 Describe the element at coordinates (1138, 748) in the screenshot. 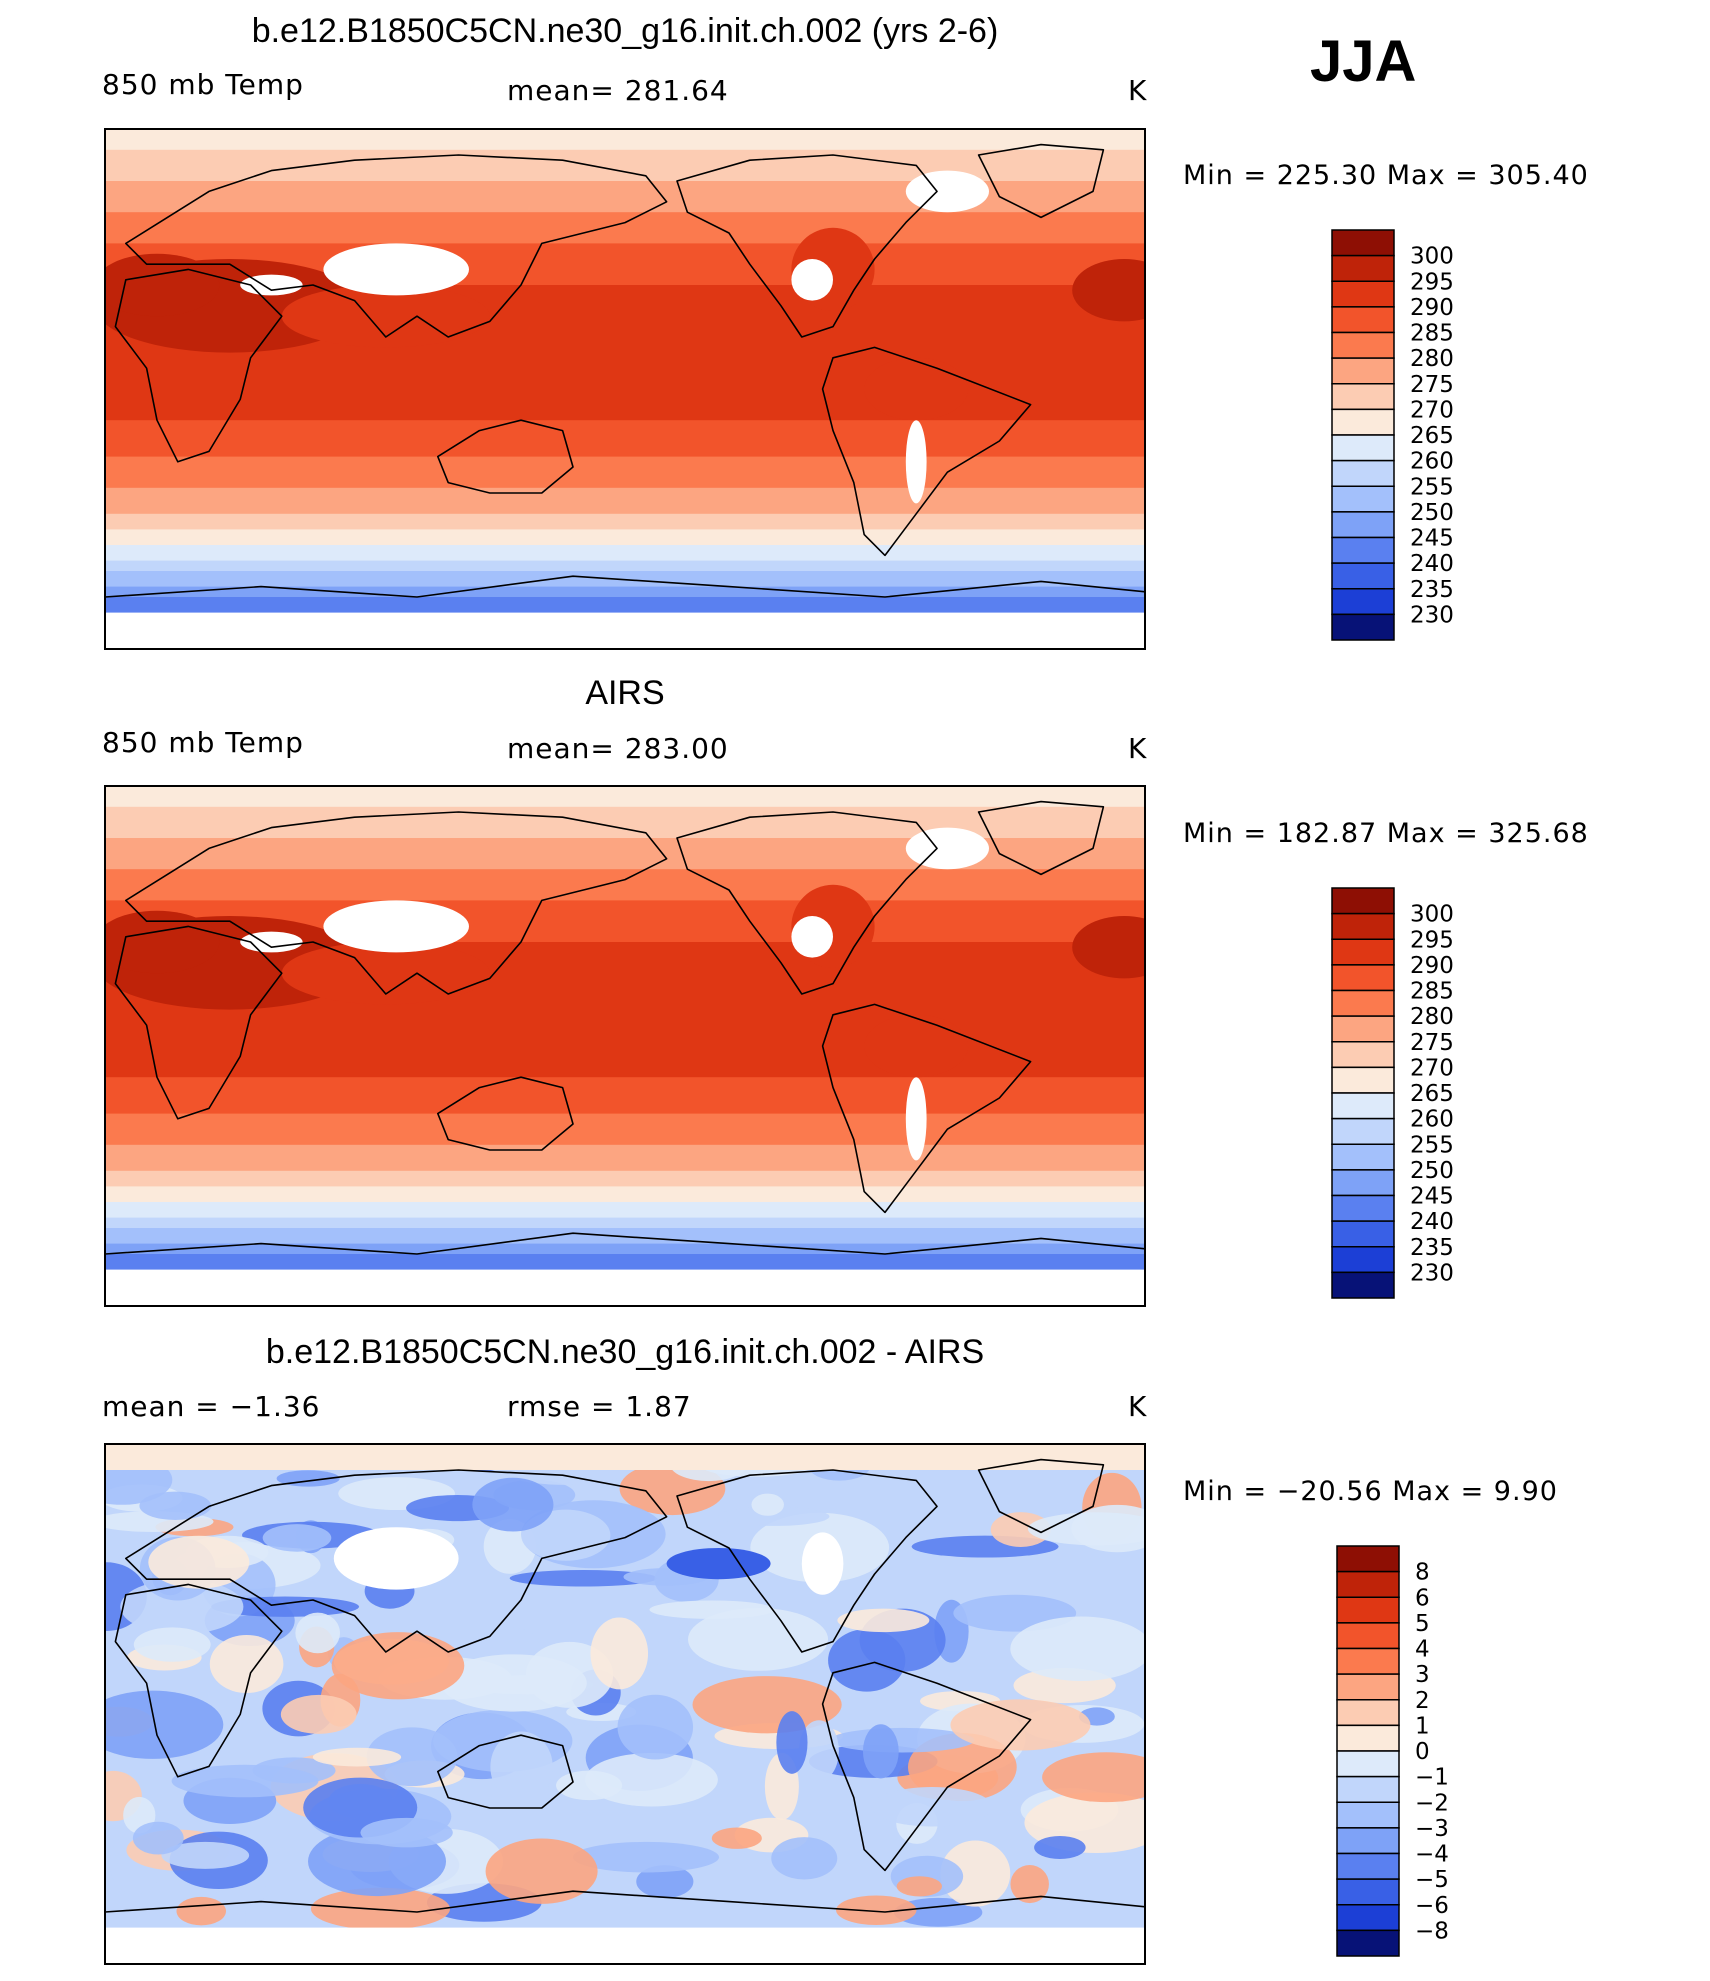

I see `panel2-units: K` at that location.